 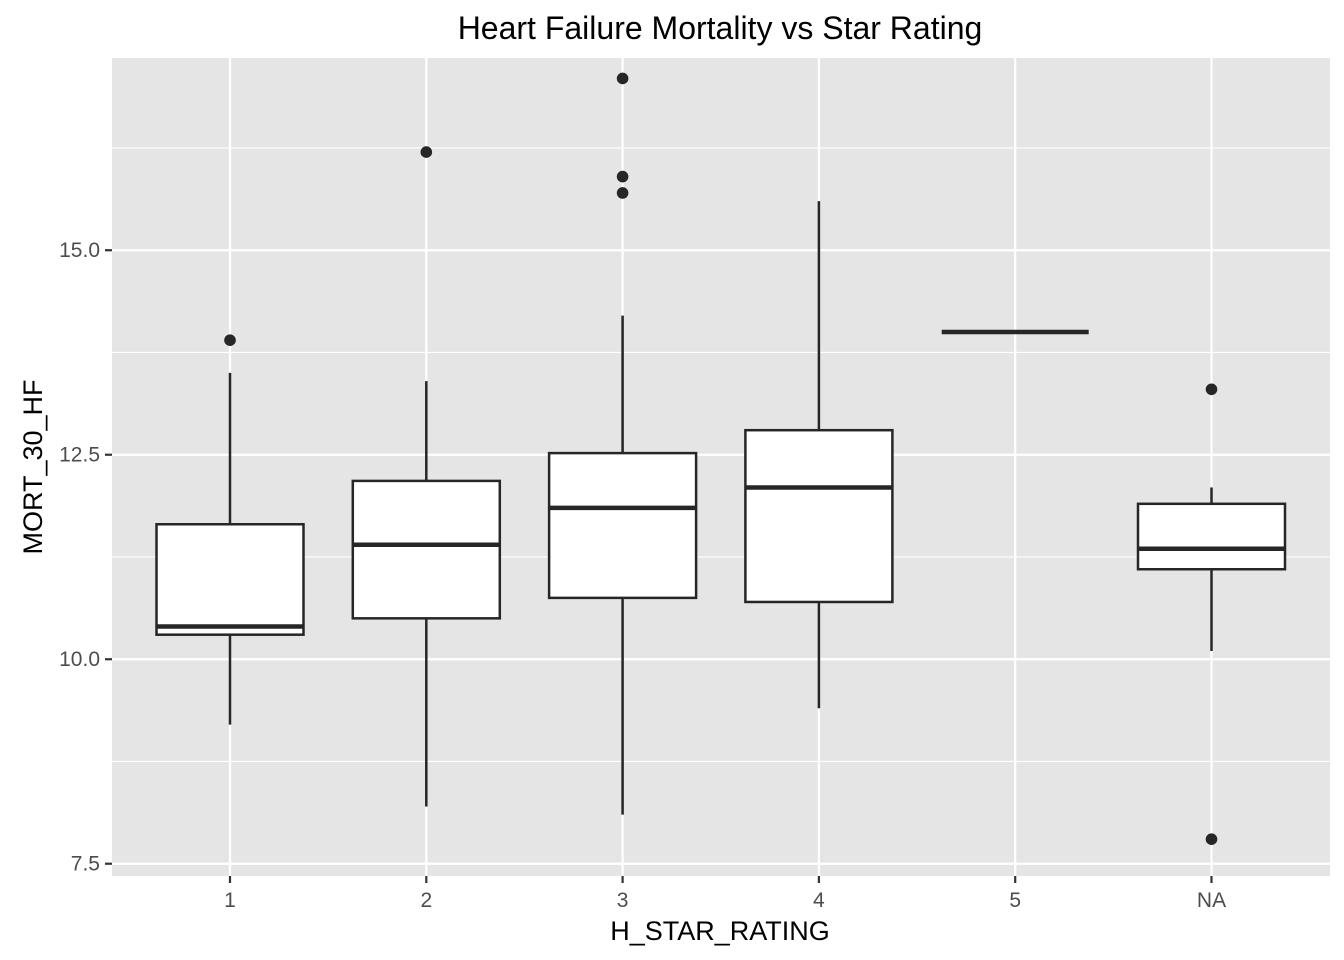 I want to click on x-axis-title: H_STAR_RATING, so click(x=720, y=931).